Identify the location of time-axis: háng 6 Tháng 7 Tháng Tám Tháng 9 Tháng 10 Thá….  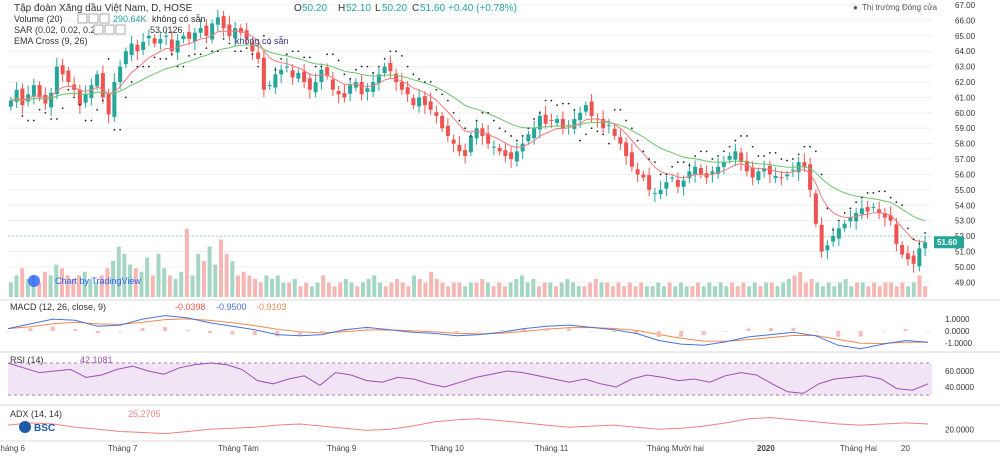
(456, 448).